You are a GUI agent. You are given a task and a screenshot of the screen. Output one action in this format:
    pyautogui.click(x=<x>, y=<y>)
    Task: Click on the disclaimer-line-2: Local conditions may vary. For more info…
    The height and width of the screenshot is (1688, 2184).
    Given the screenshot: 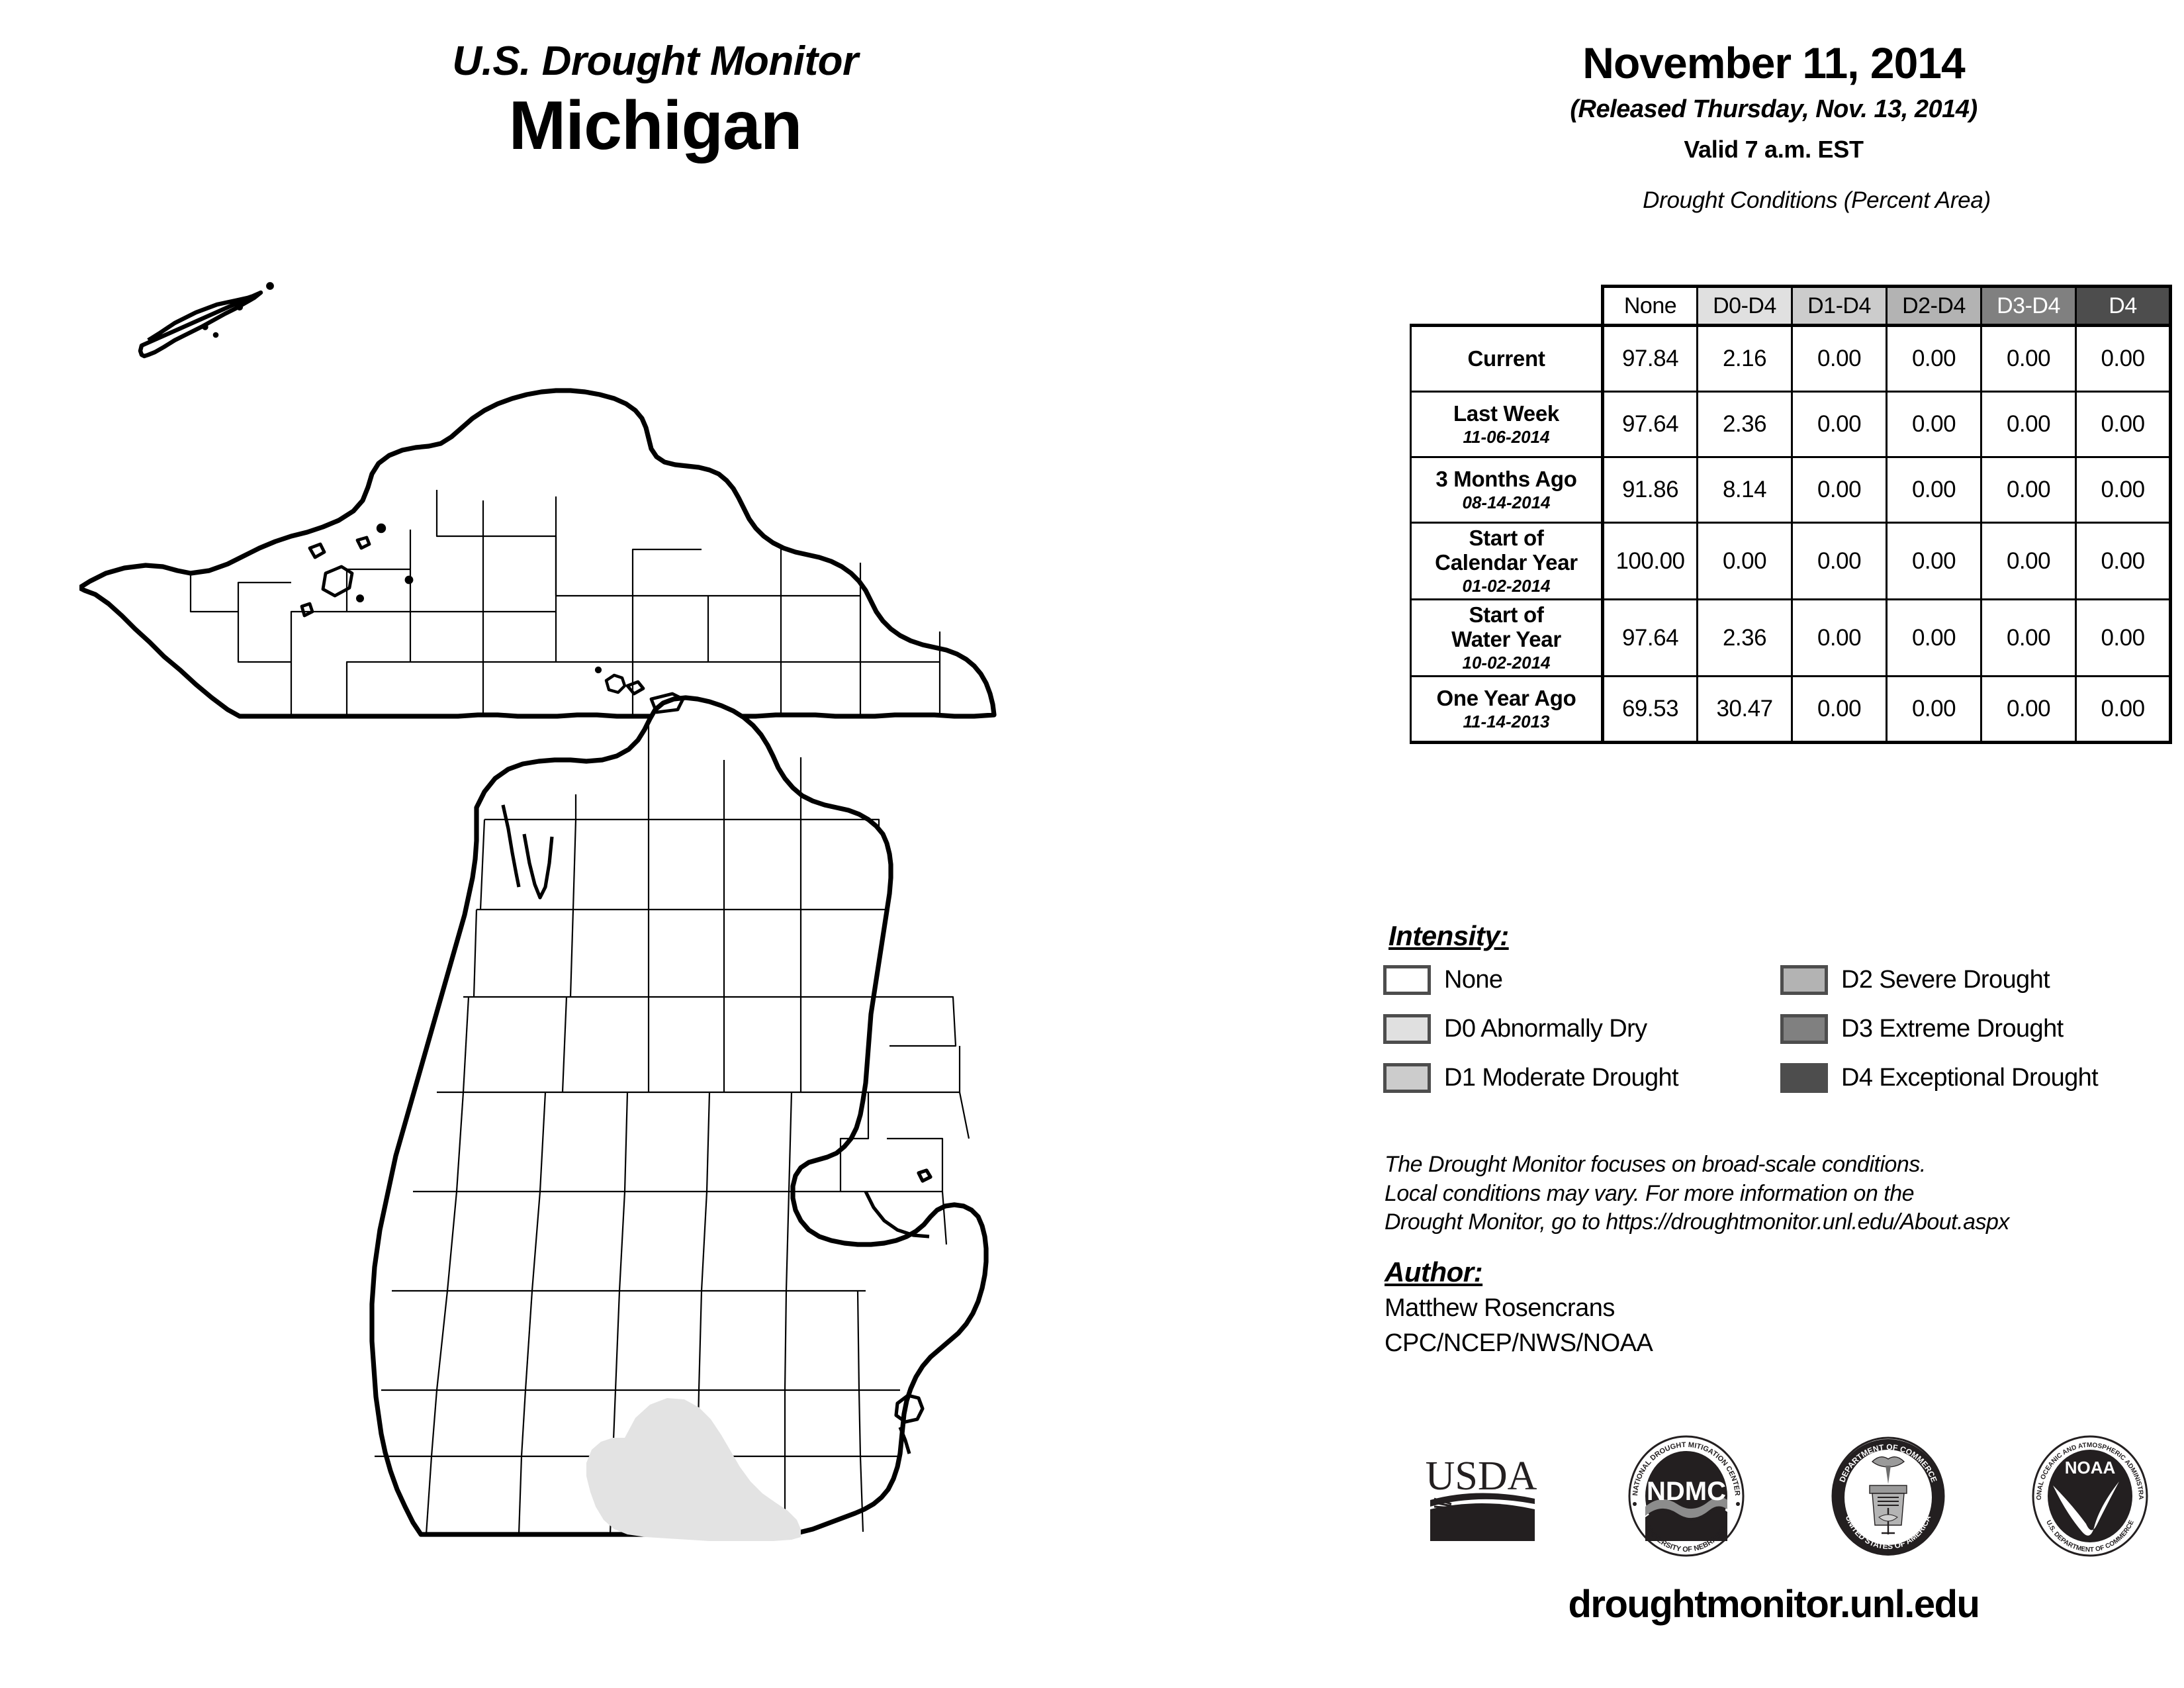 What is the action you would take?
    pyautogui.click(x=1650, y=1193)
    